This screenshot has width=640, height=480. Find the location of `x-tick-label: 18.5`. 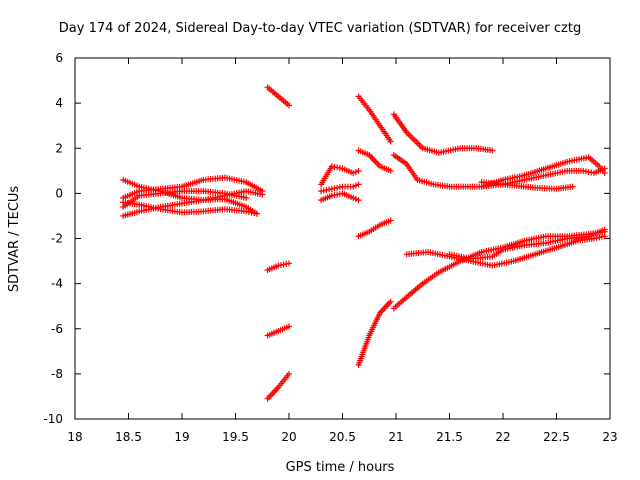

x-tick-label: 18.5 is located at coordinates (128, 437).